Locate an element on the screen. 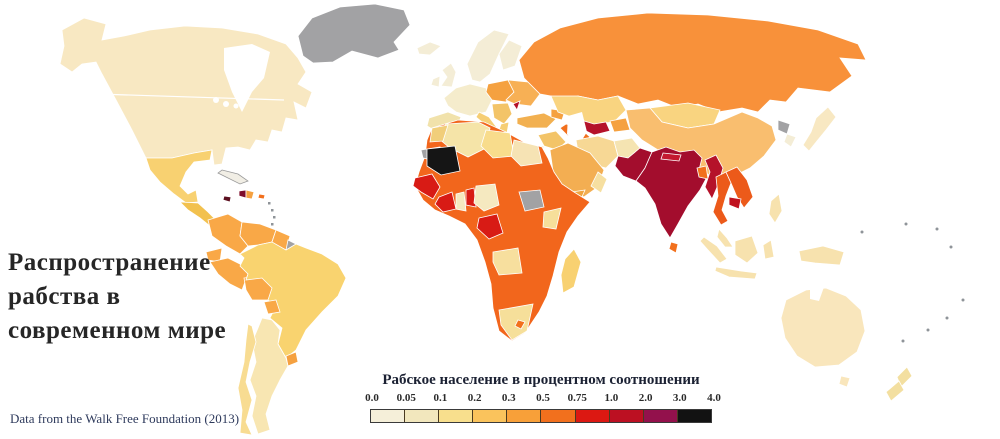  region-haiti is located at coordinates (242, 194).